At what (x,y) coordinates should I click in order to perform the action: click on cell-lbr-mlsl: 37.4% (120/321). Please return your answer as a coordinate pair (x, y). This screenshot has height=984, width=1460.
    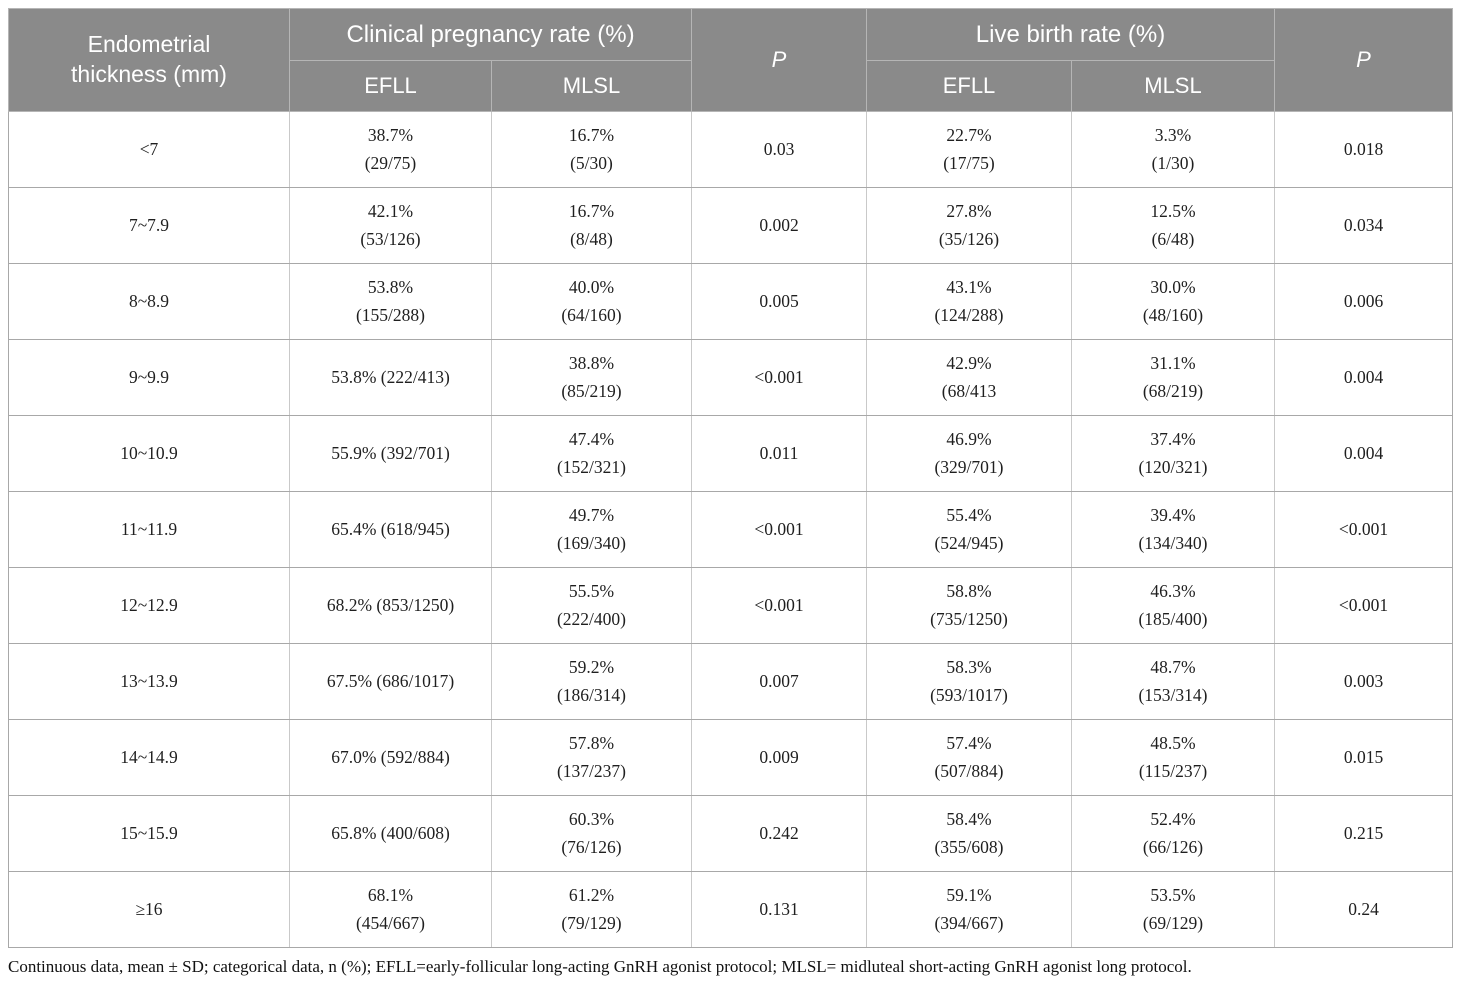
    Looking at the image, I should click on (1173, 453).